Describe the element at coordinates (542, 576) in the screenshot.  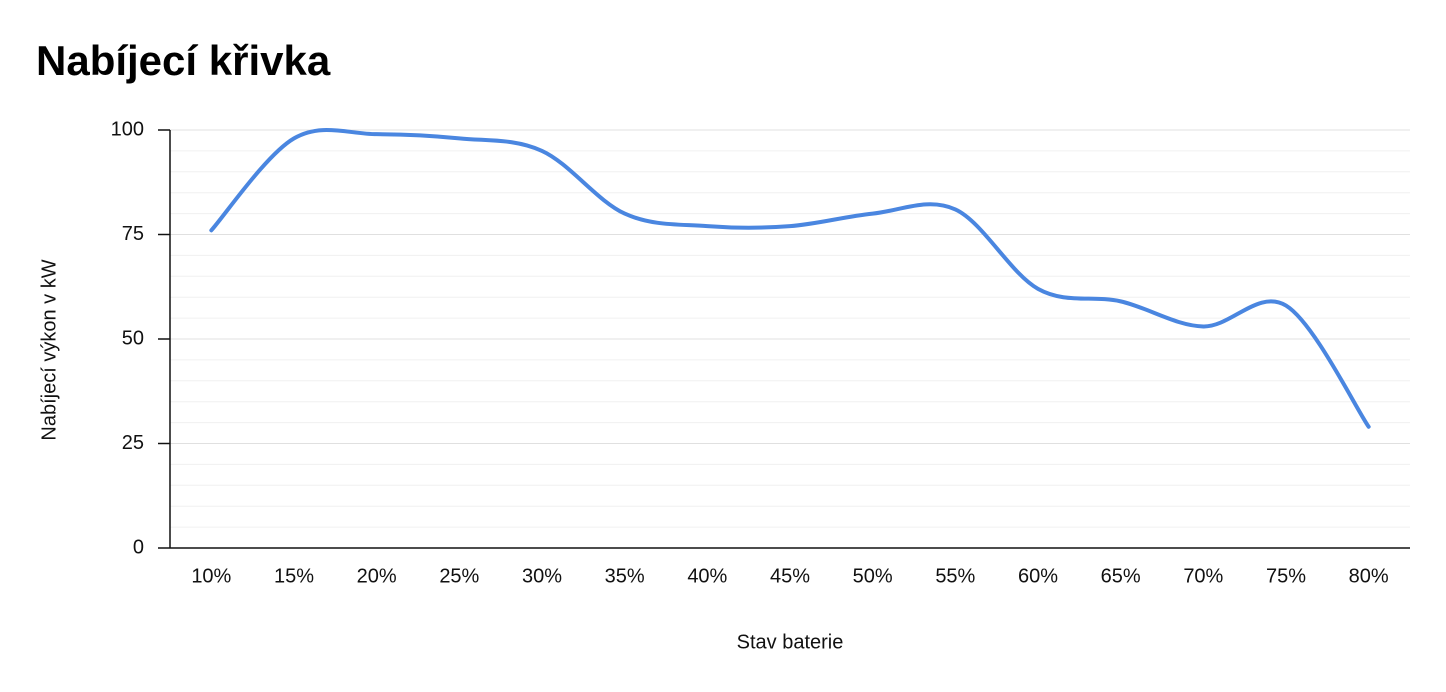
I see `x-tick-label: 30%` at that location.